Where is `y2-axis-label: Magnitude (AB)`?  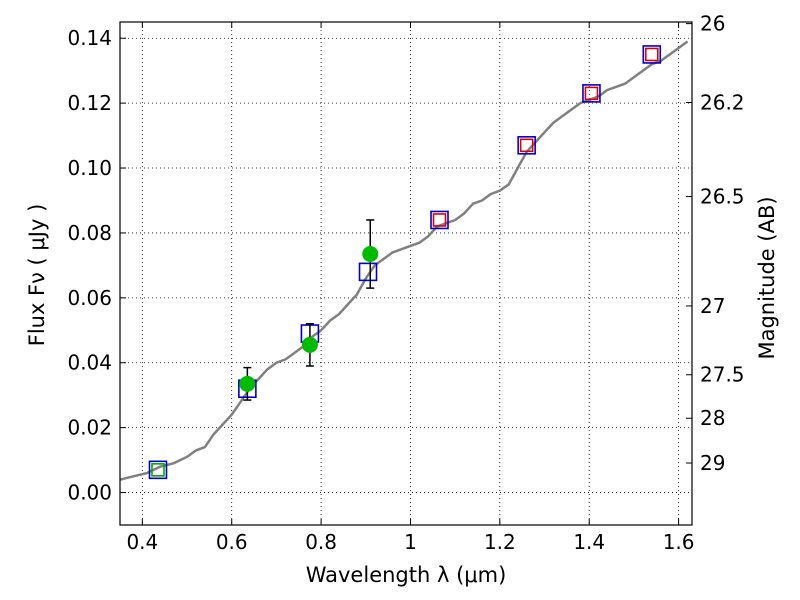 y2-axis-label: Magnitude (AB) is located at coordinates (767, 277).